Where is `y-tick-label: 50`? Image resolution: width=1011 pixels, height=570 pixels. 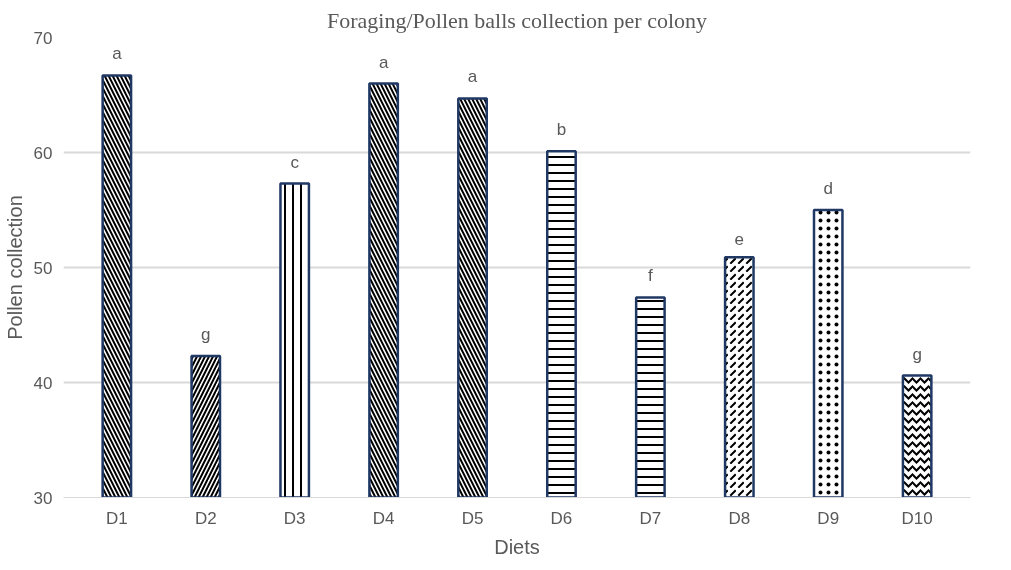
y-tick-label: 50 is located at coordinates (43, 268).